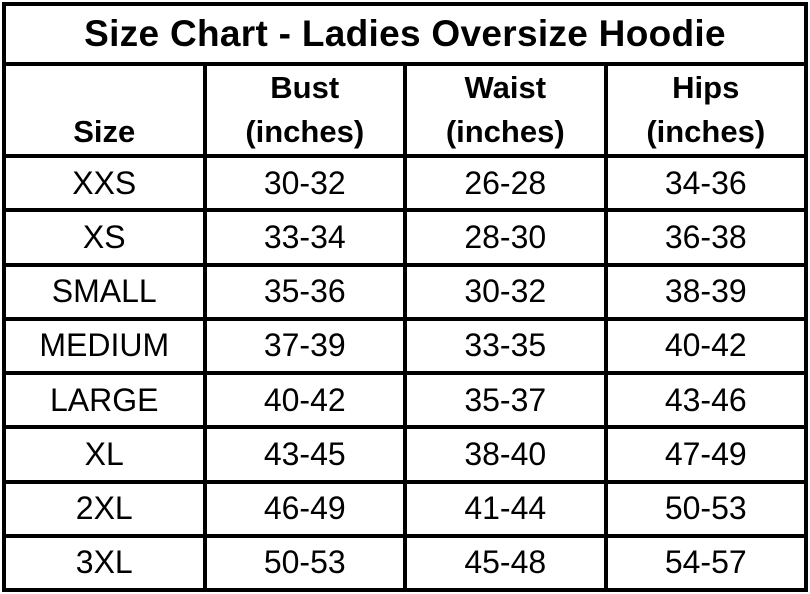  What do you see at coordinates (505, 183) in the screenshot?
I see `waist-value: 26-28` at bounding box center [505, 183].